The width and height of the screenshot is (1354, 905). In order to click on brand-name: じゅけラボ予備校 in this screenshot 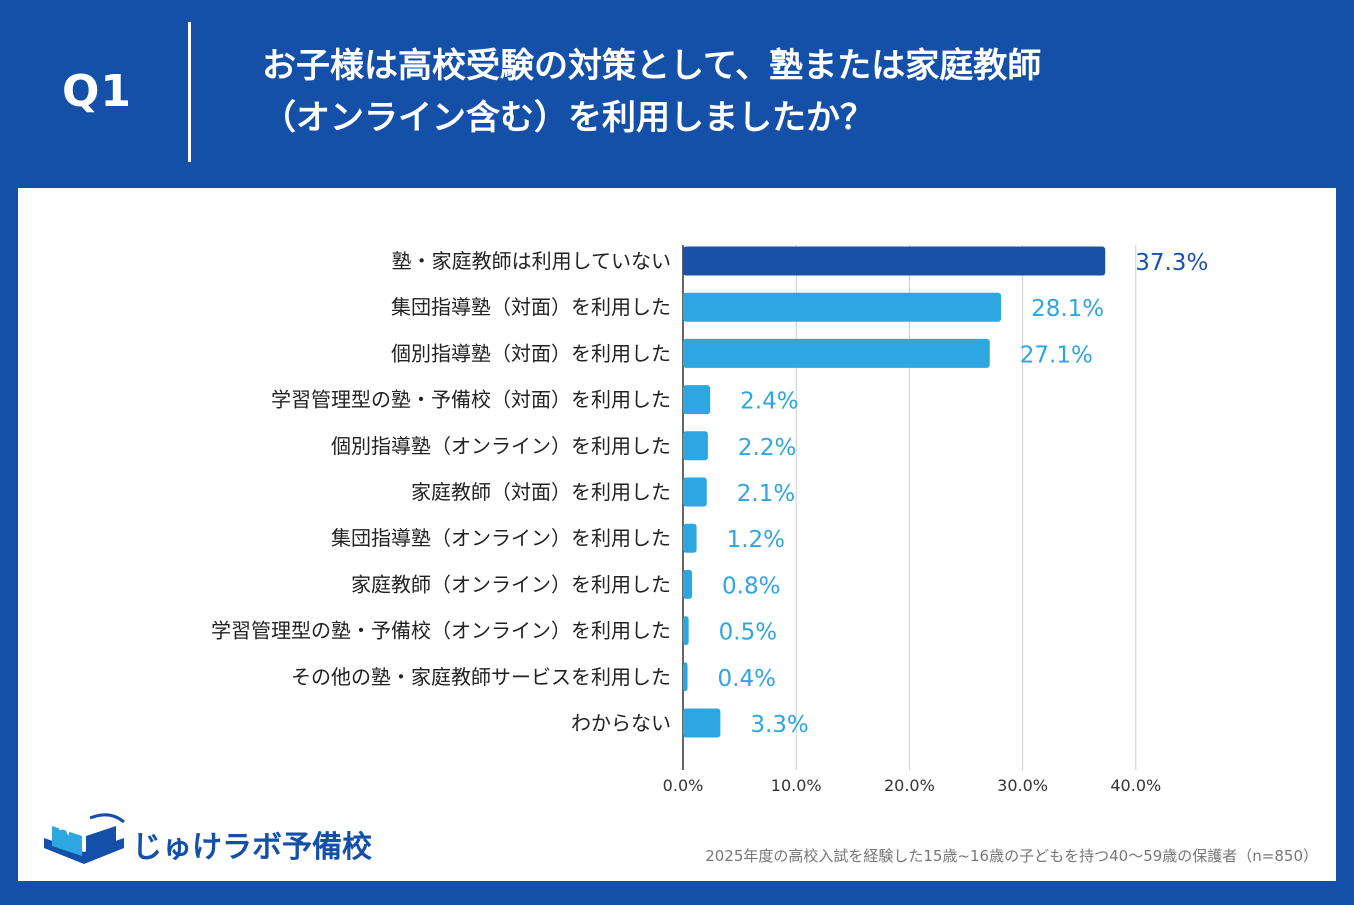, I will do `click(252, 847)`.